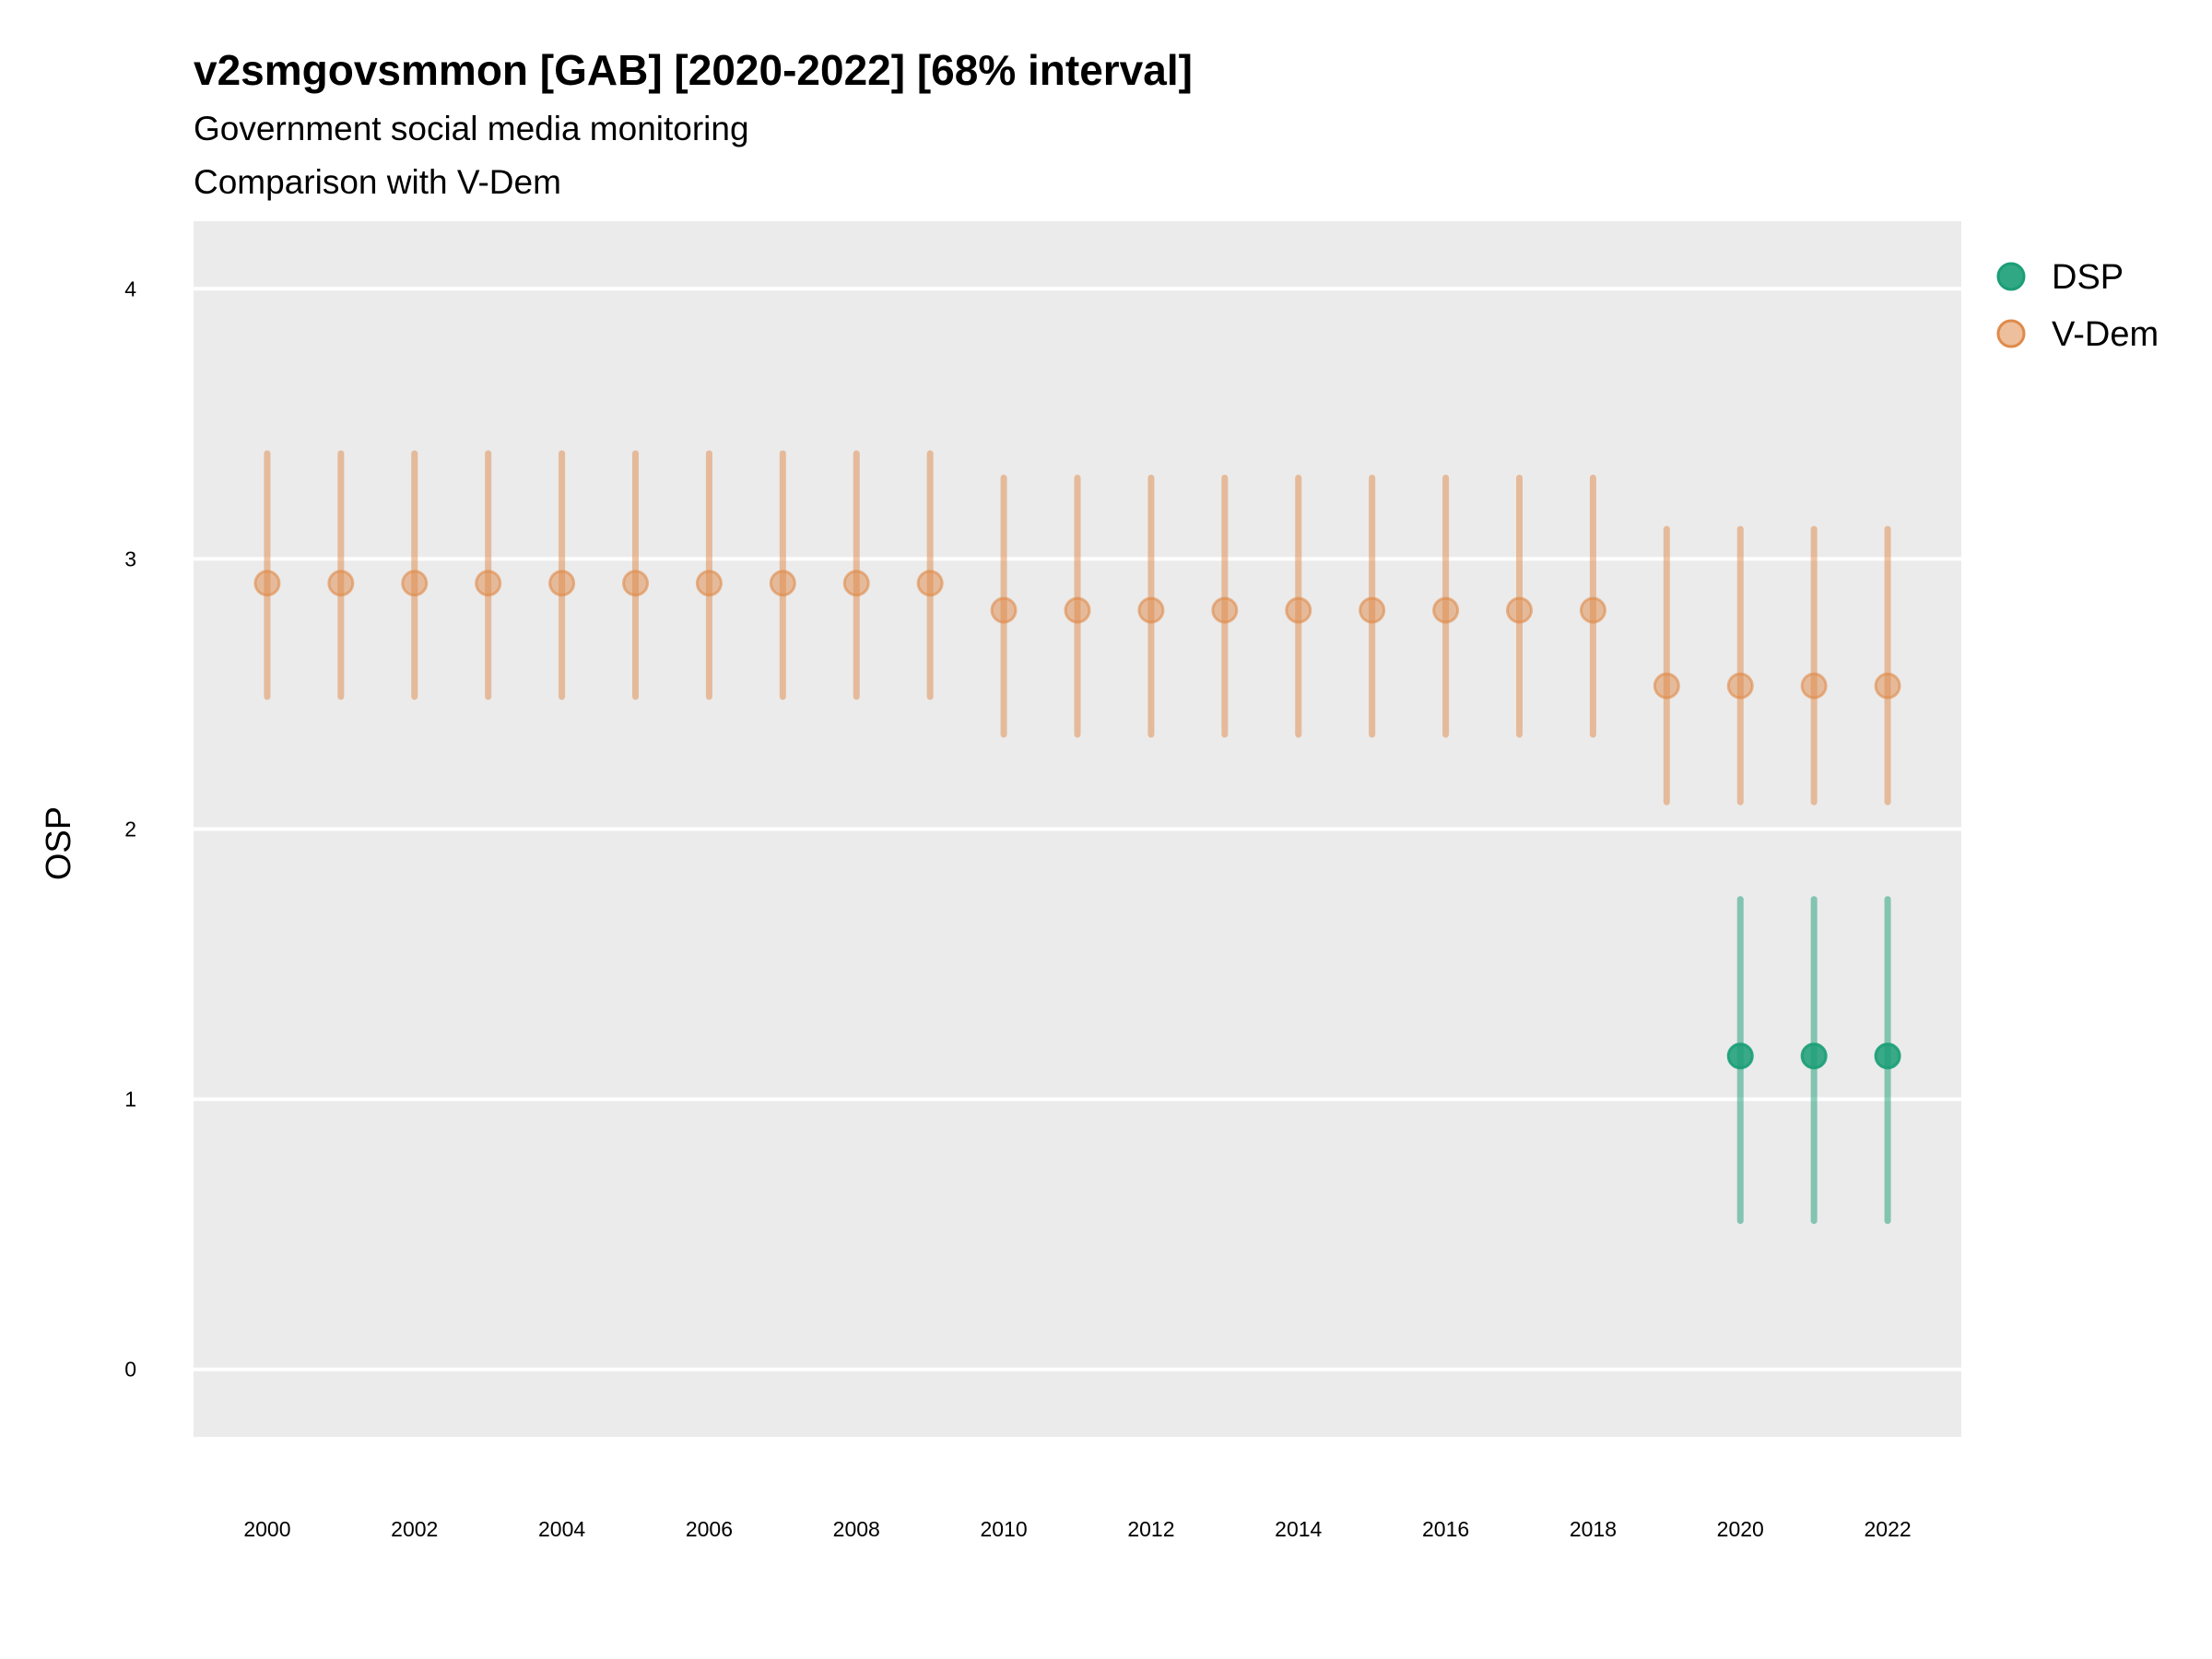 Image resolution: width=2212 pixels, height=1659 pixels. Describe the element at coordinates (130, 288) in the screenshot. I see `y-tick-label: 4` at that location.